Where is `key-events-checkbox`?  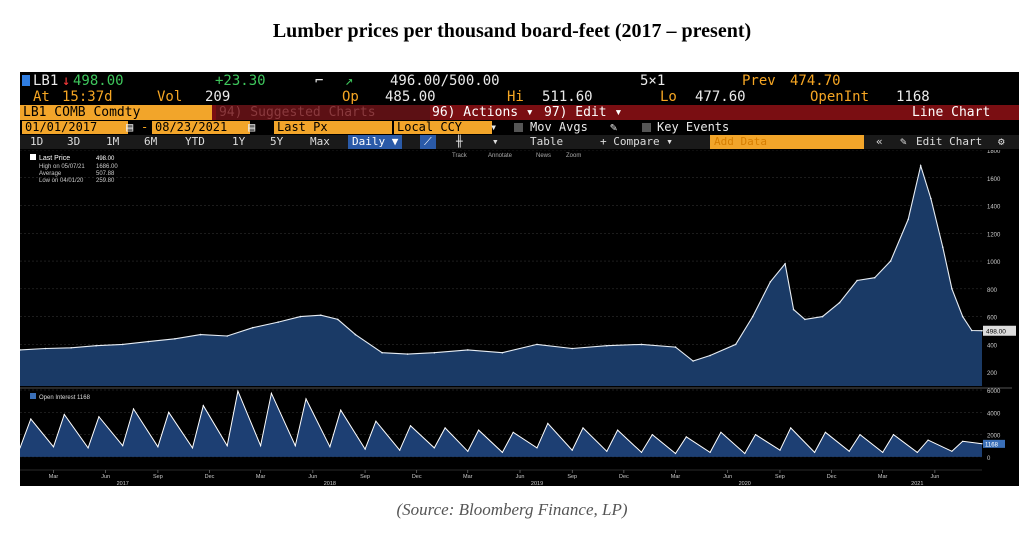 key-events-checkbox is located at coordinates (646, 127).